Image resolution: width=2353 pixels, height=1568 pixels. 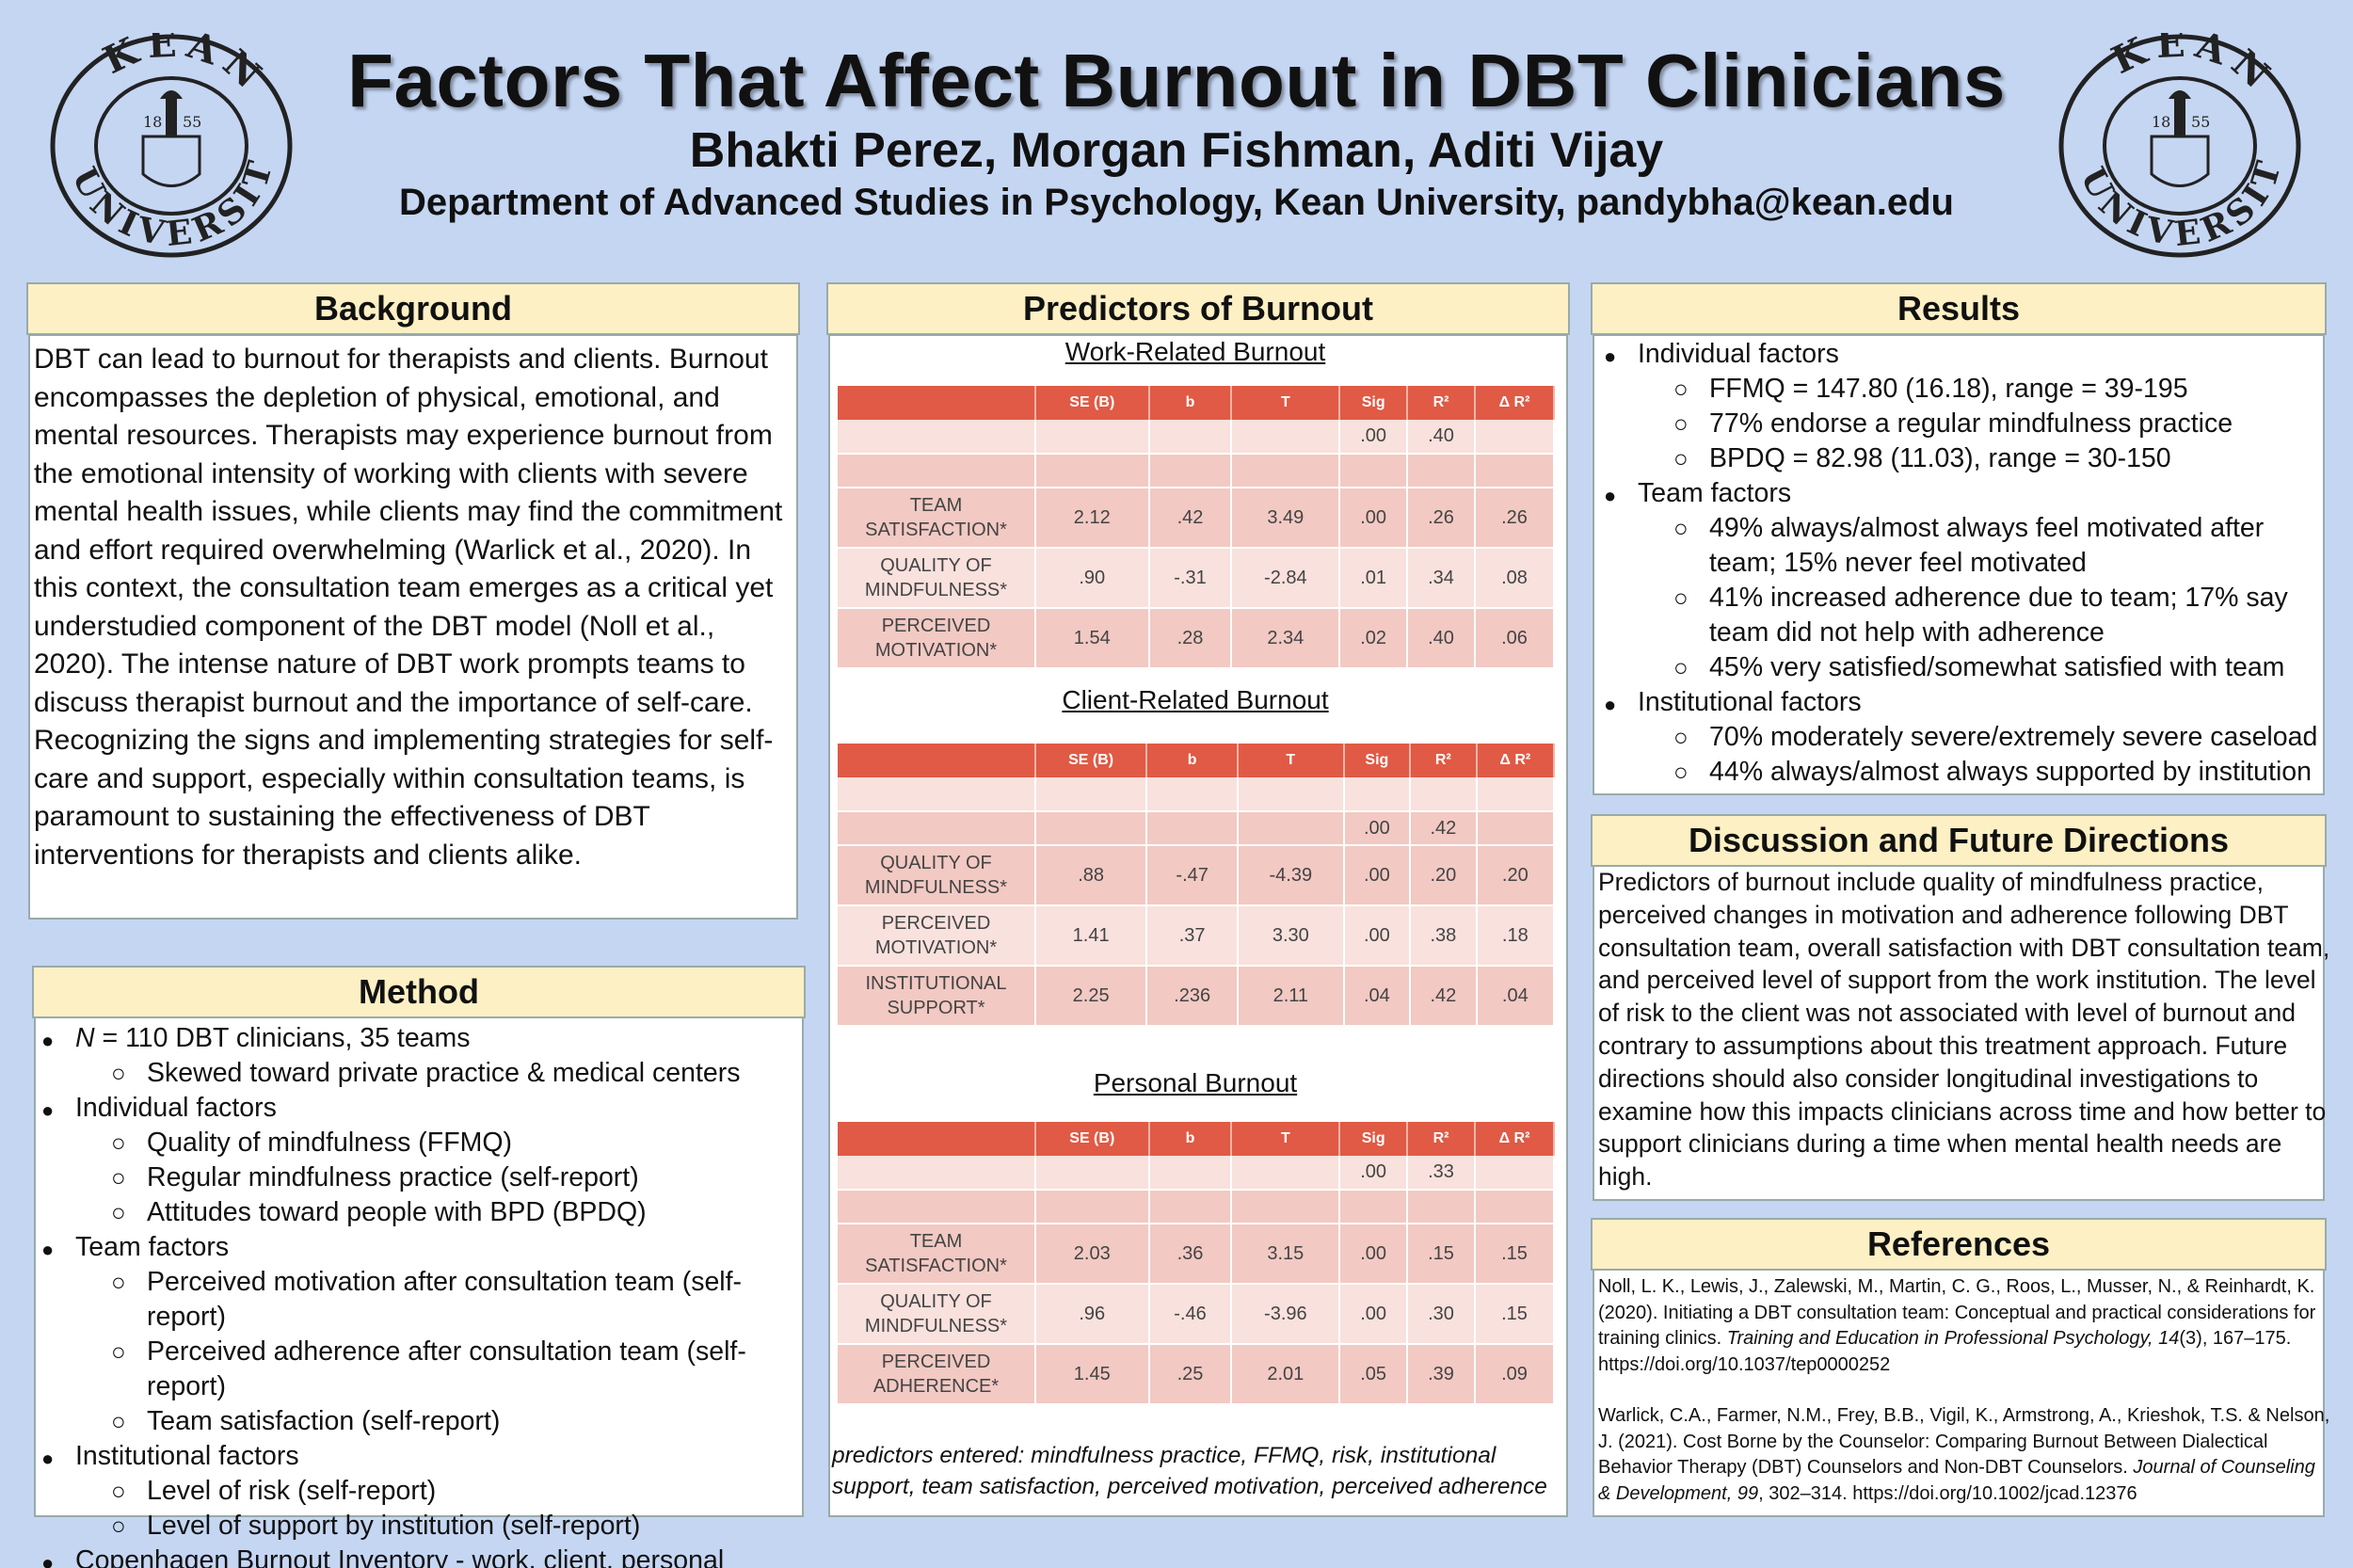 I want to click on table-cell: -4.39, so click(x=1291, y=875).